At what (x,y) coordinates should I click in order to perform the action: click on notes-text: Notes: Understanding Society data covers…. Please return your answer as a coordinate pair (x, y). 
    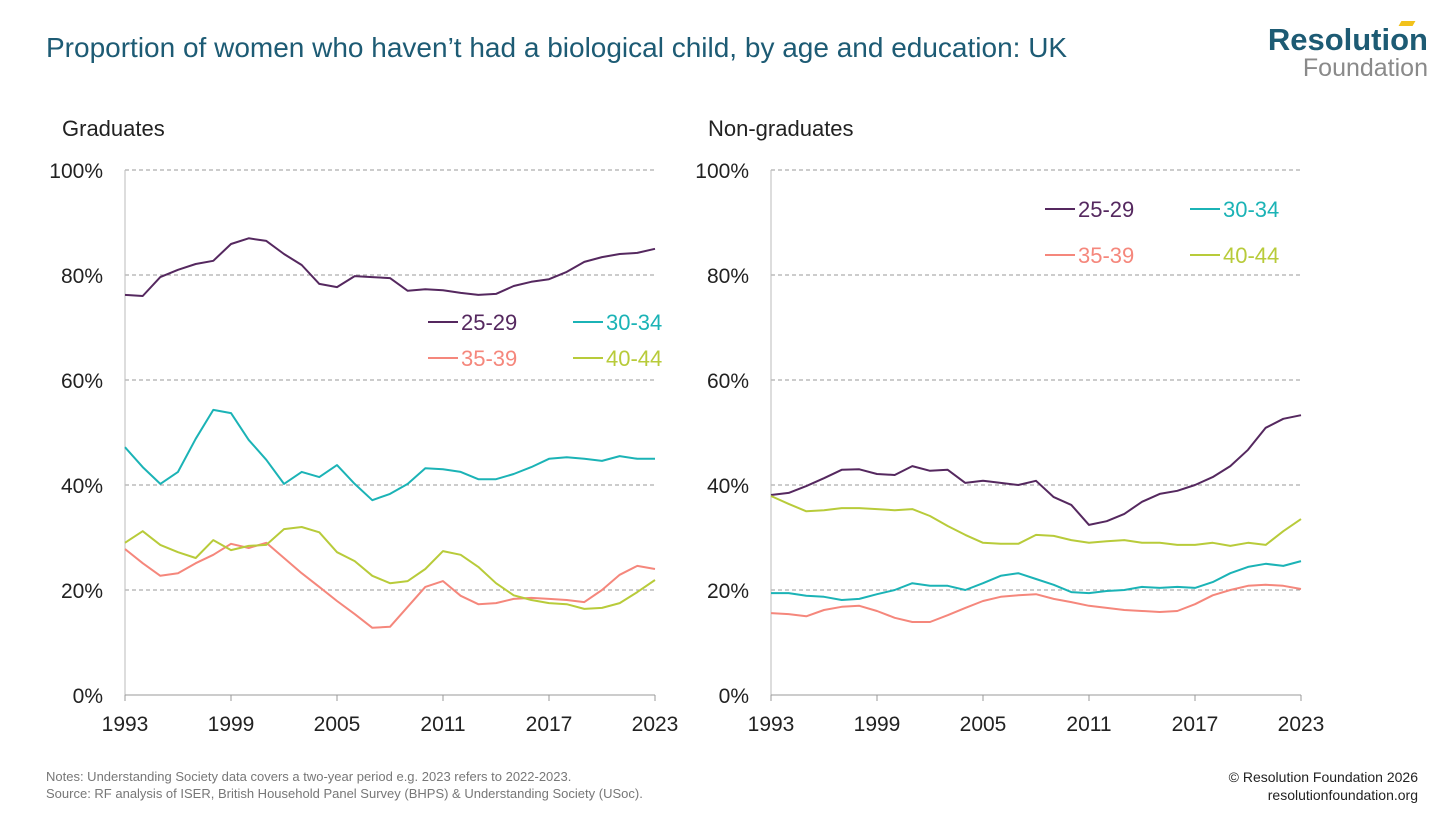
    Looking at the image, I should click on (309, 776).